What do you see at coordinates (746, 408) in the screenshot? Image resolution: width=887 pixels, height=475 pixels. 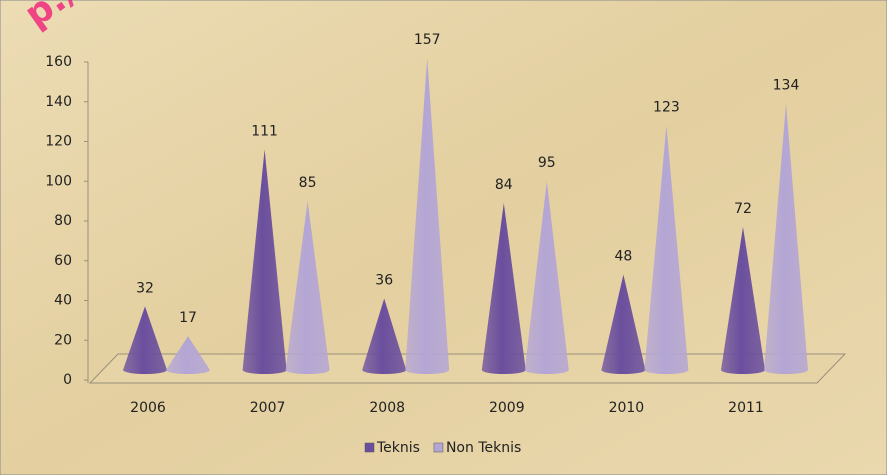 I see `x-tick-label: 2011` at bounding box center [746, 408].